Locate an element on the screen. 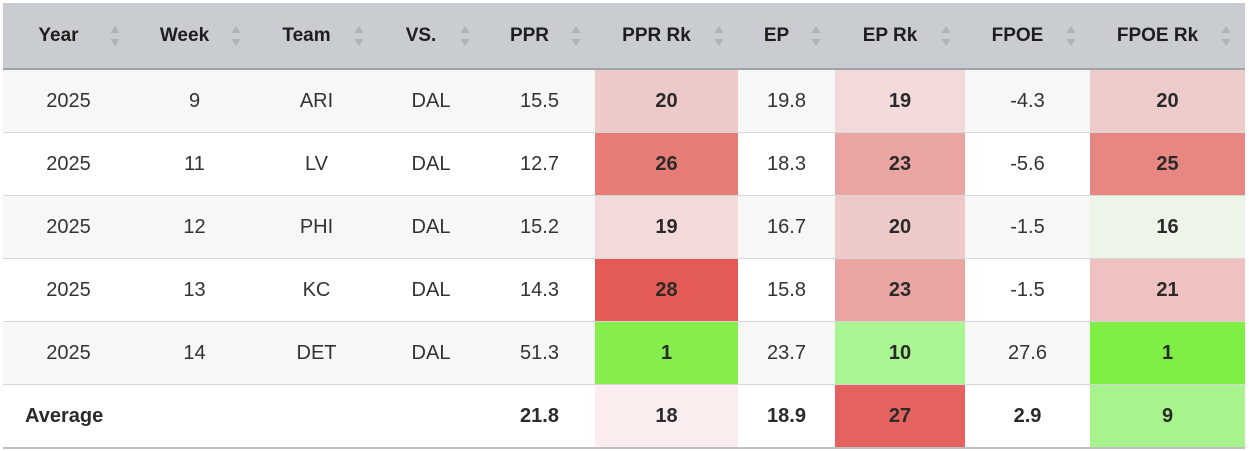 The image size is (1249, 451). column-header-week: Week is located at coordinates (194, 36).